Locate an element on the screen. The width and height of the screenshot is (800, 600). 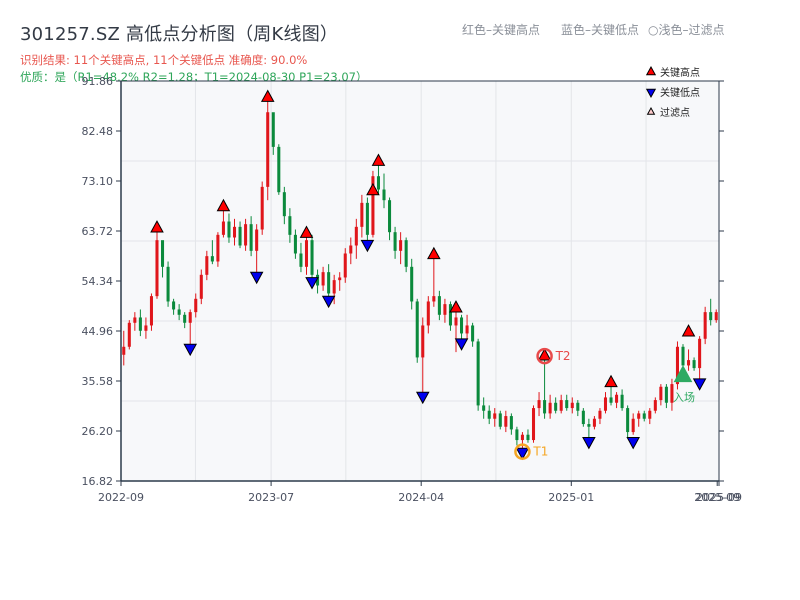
entry-label: 入场 is located at coordinates (684, 397).